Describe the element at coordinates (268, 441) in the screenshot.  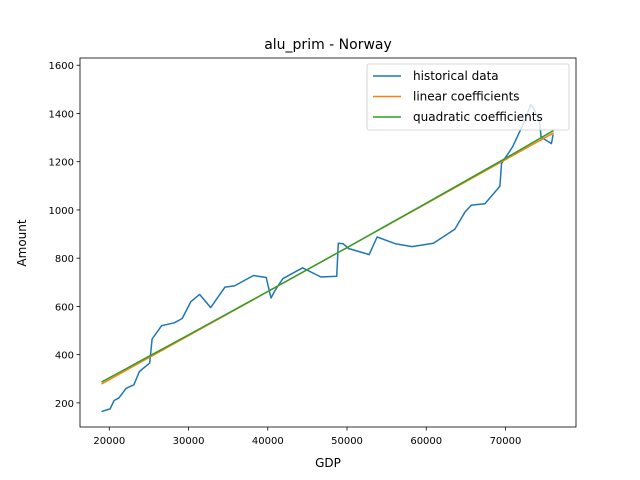
I see `x-tick-label: 40000` at that location.